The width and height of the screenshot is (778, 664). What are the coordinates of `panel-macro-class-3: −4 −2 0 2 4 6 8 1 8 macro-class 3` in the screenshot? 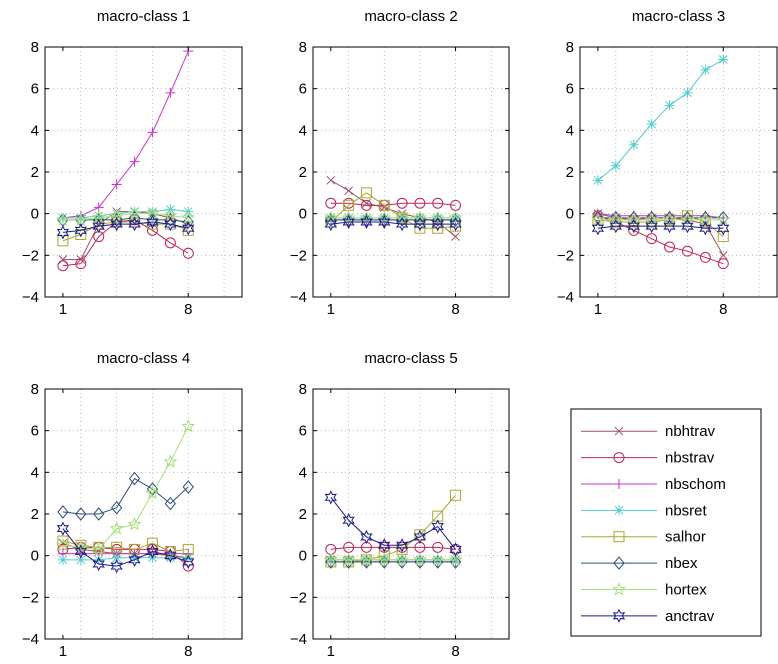 It's located at (667, 163).